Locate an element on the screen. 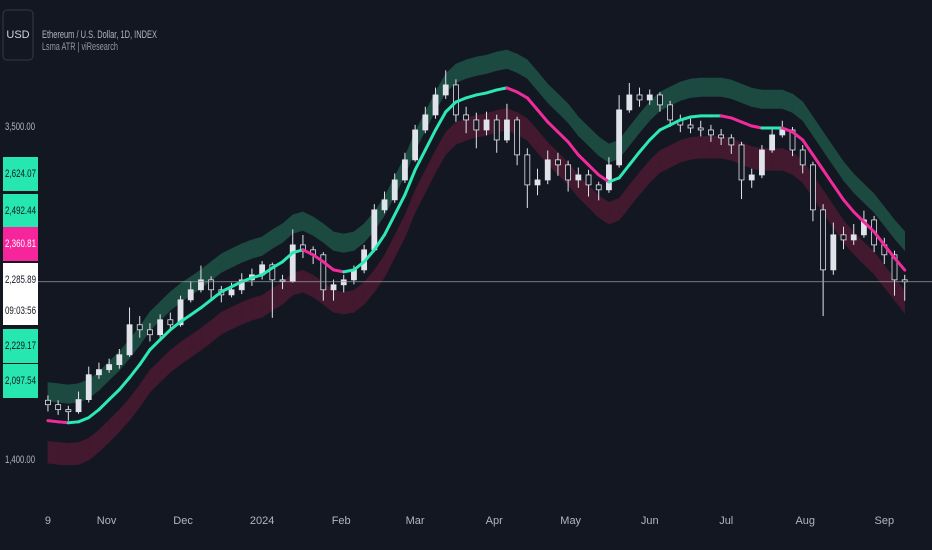  price-tag-label: 2,229.17 is located at coordinates (20, 346).